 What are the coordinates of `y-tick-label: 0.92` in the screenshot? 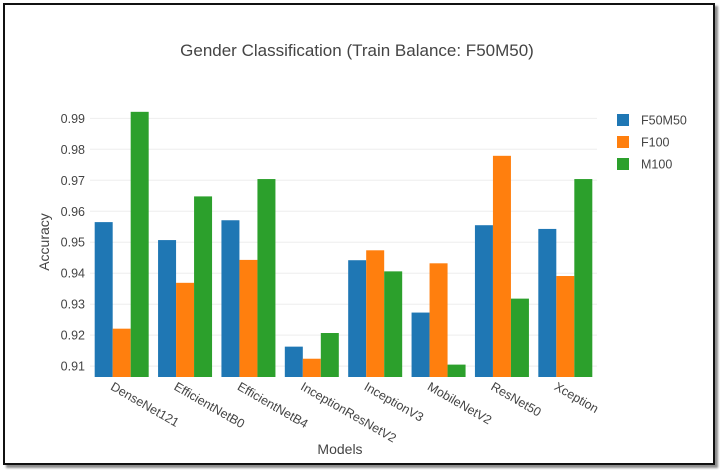 It's located at (73, 336).